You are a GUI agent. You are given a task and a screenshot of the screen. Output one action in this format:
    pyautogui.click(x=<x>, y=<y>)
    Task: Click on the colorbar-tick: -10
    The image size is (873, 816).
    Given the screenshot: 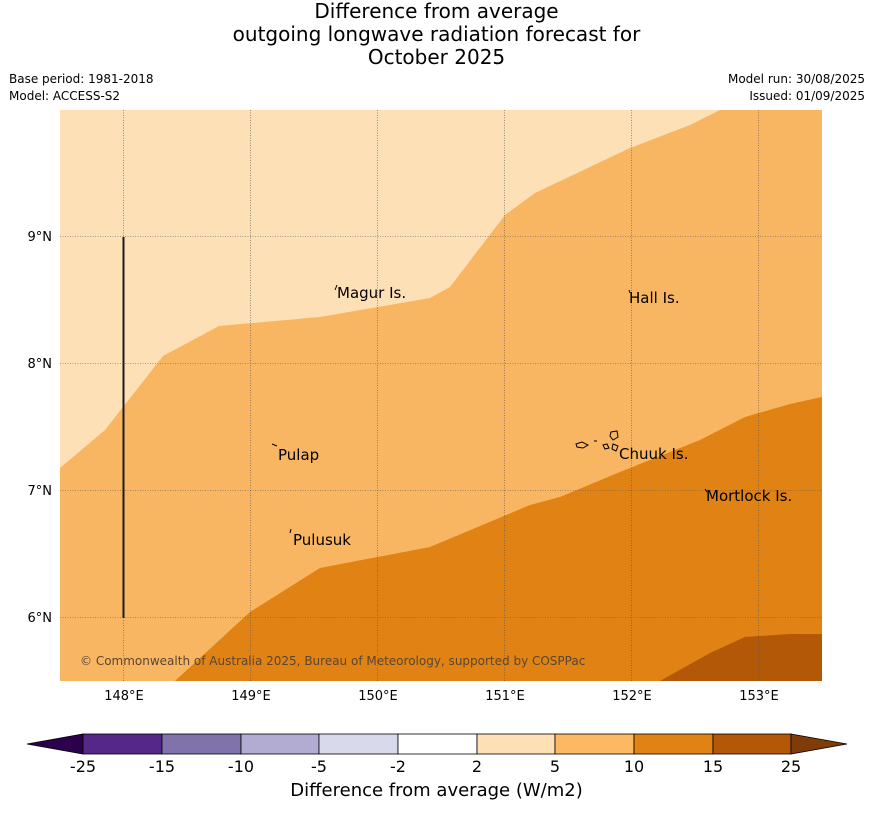 What is the action you would take?
    pyautogui.click(x=241, y=766)
    